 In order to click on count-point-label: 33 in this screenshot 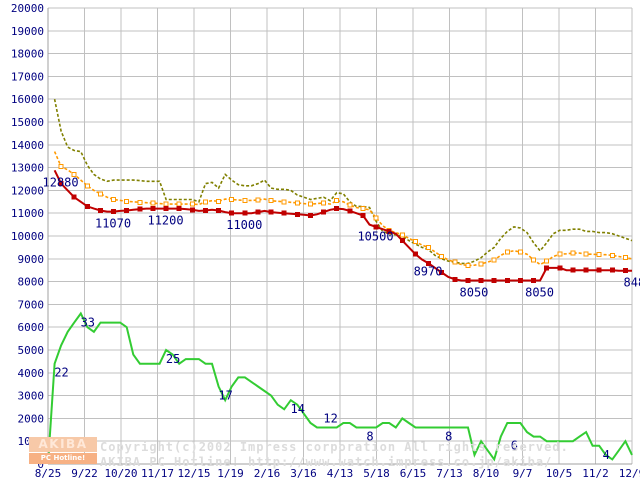, I will do `click(88, 323)`.